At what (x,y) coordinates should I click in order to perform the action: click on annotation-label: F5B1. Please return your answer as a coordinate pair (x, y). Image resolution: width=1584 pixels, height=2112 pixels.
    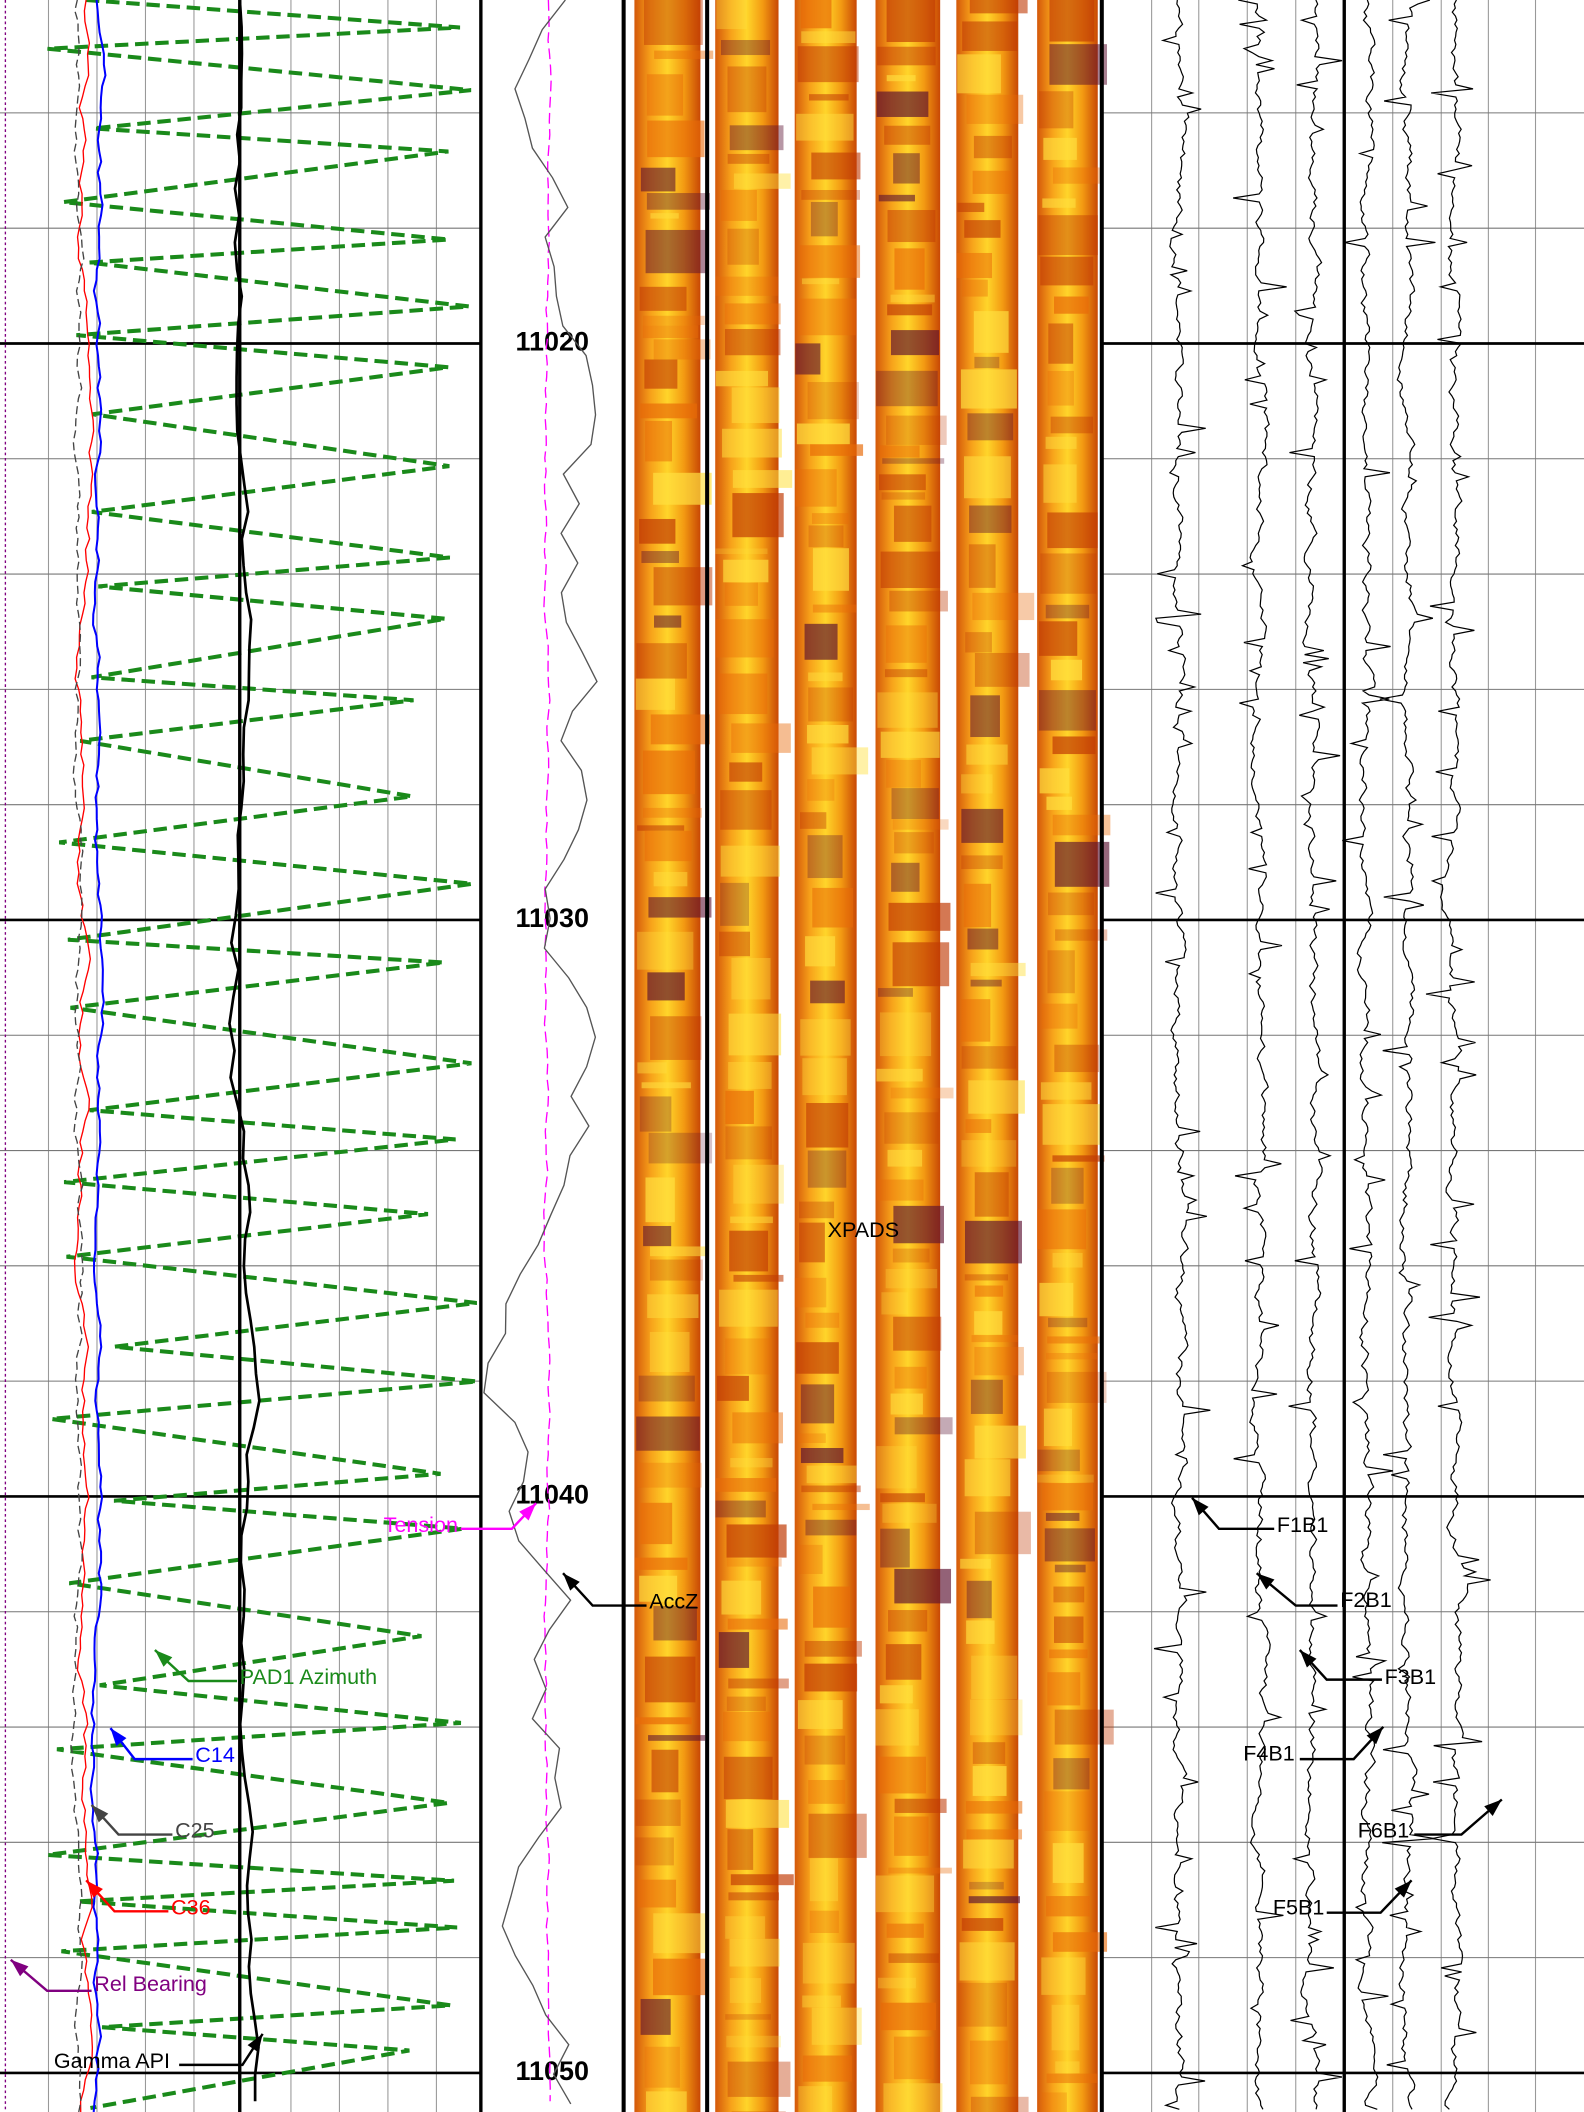
    Looking at the image, I should click on (1299, 1906).